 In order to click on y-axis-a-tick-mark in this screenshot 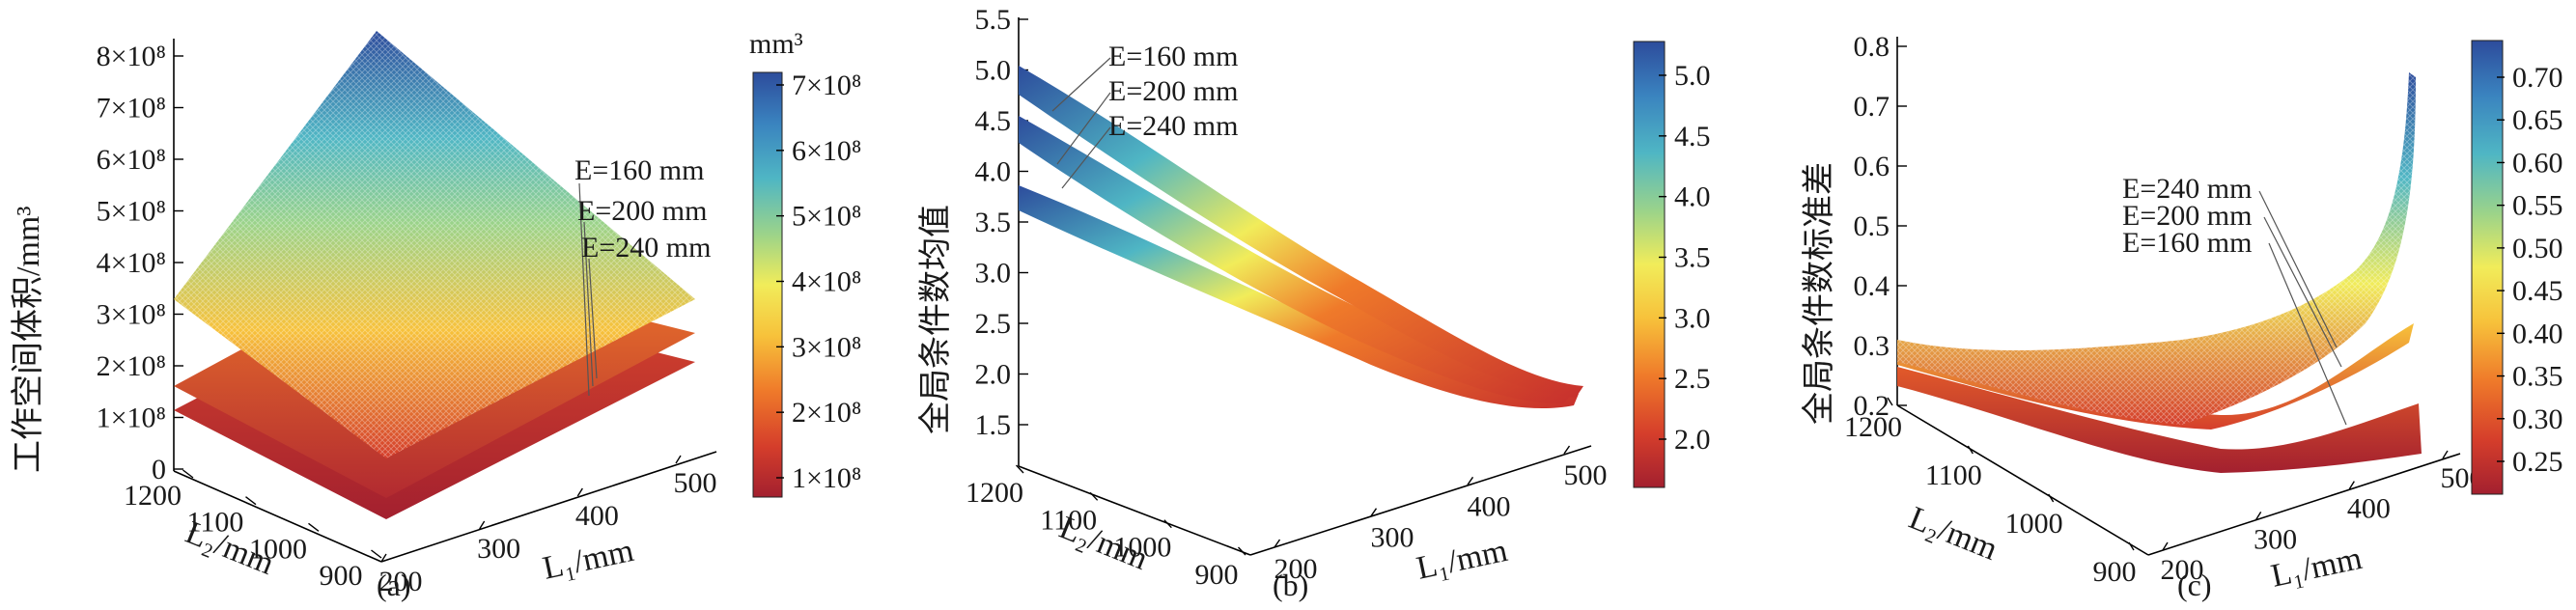, I will do `click(483, 525)`.